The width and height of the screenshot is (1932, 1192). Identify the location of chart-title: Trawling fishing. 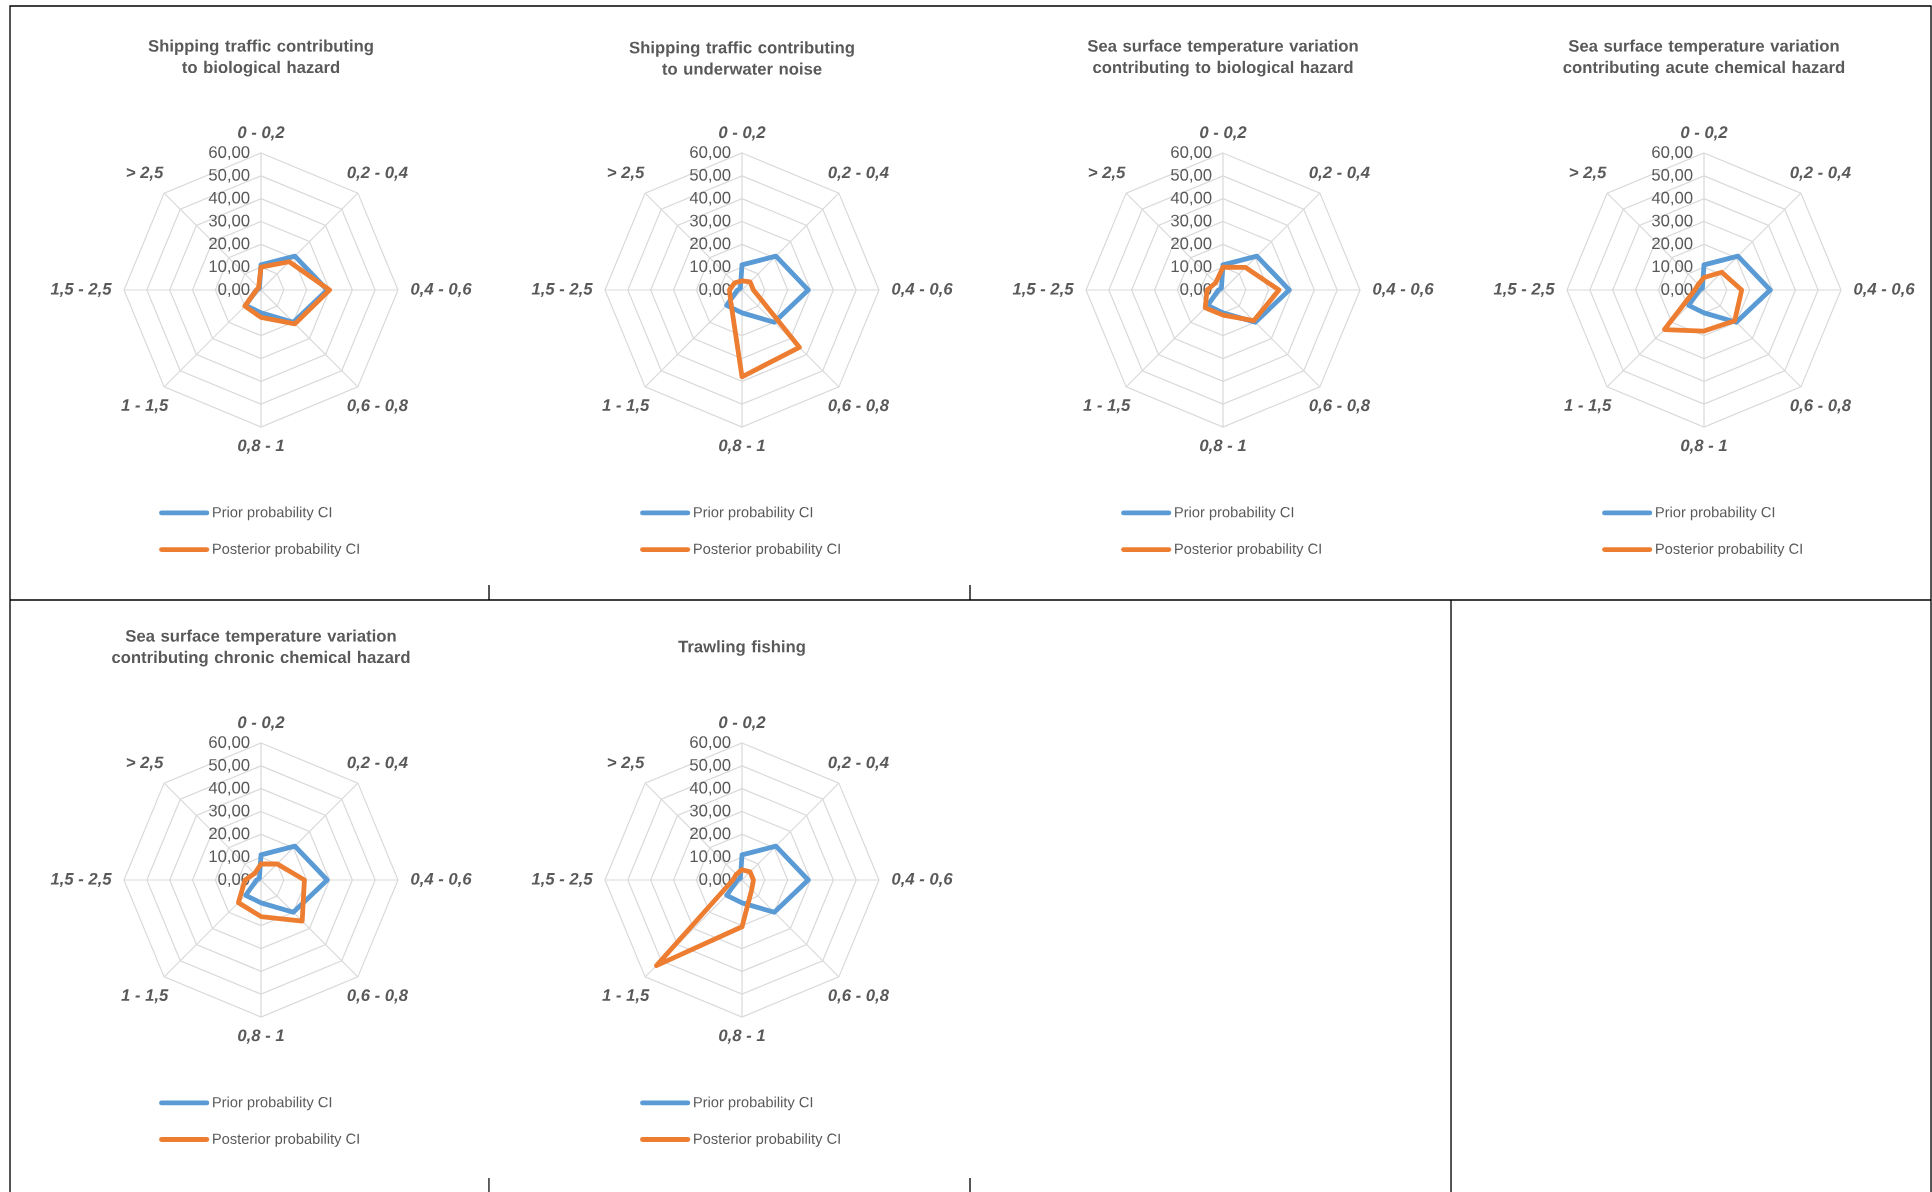
(741, 648).